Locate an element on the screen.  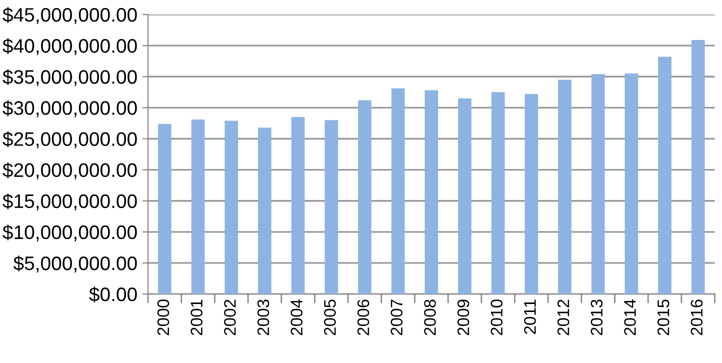
y-tick-label: $25,000,000.00 is located at coordinates (69, 139).